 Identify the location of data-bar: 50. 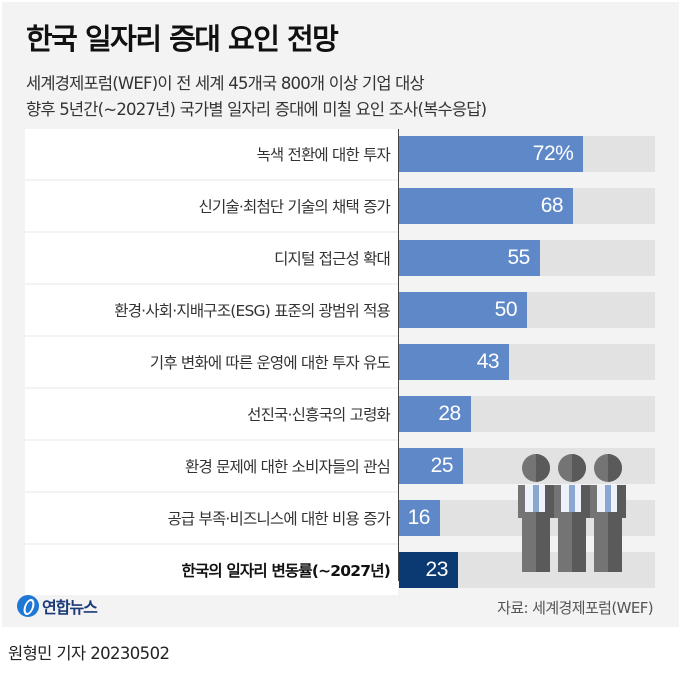
(463, 310).